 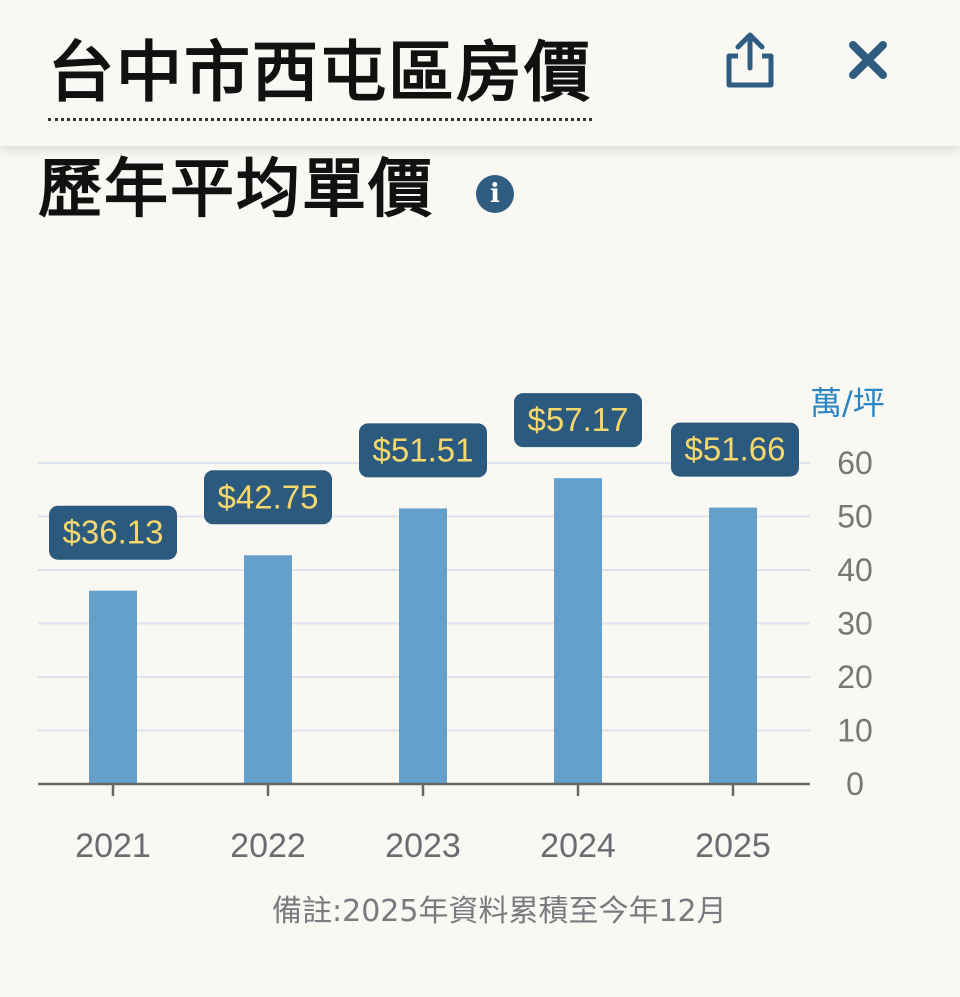 I want to click on data-label: $51.51, so click(x=423, y=449).